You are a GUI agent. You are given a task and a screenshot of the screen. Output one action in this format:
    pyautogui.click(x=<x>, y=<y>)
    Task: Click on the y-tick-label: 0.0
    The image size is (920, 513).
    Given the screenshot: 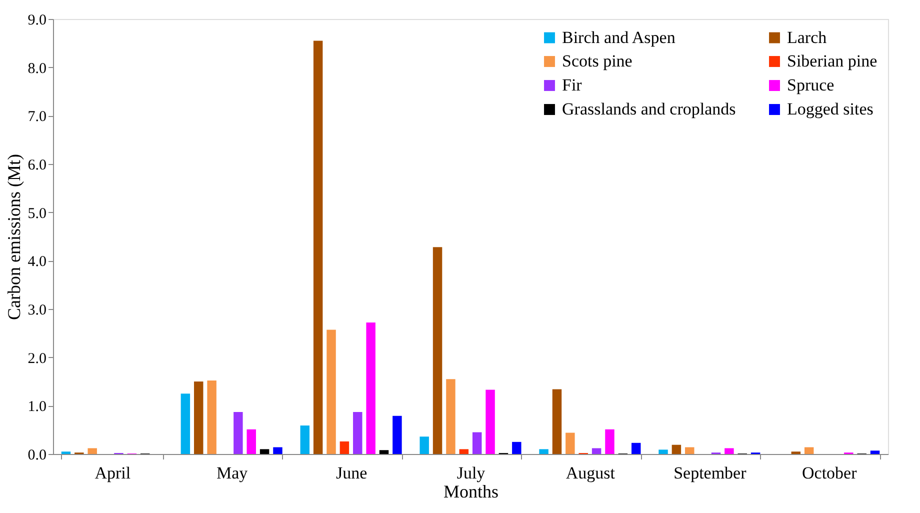 What is the action you would take?
    pyautogui.click(x=37, y=456)
    